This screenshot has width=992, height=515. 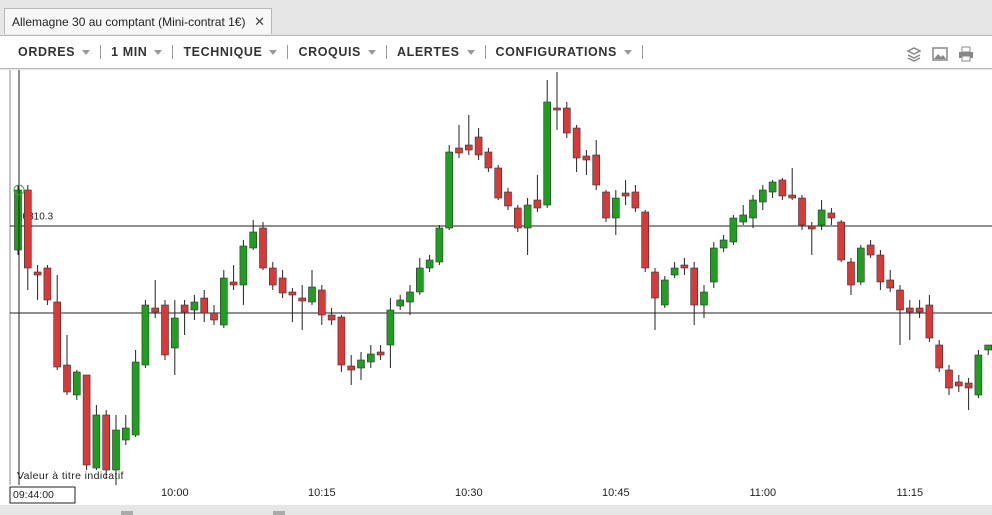 What do you see at coordinates (329, 52) in the screenshot?
I see `menu-label: CROQUIS` at bounding box center [329, 52].